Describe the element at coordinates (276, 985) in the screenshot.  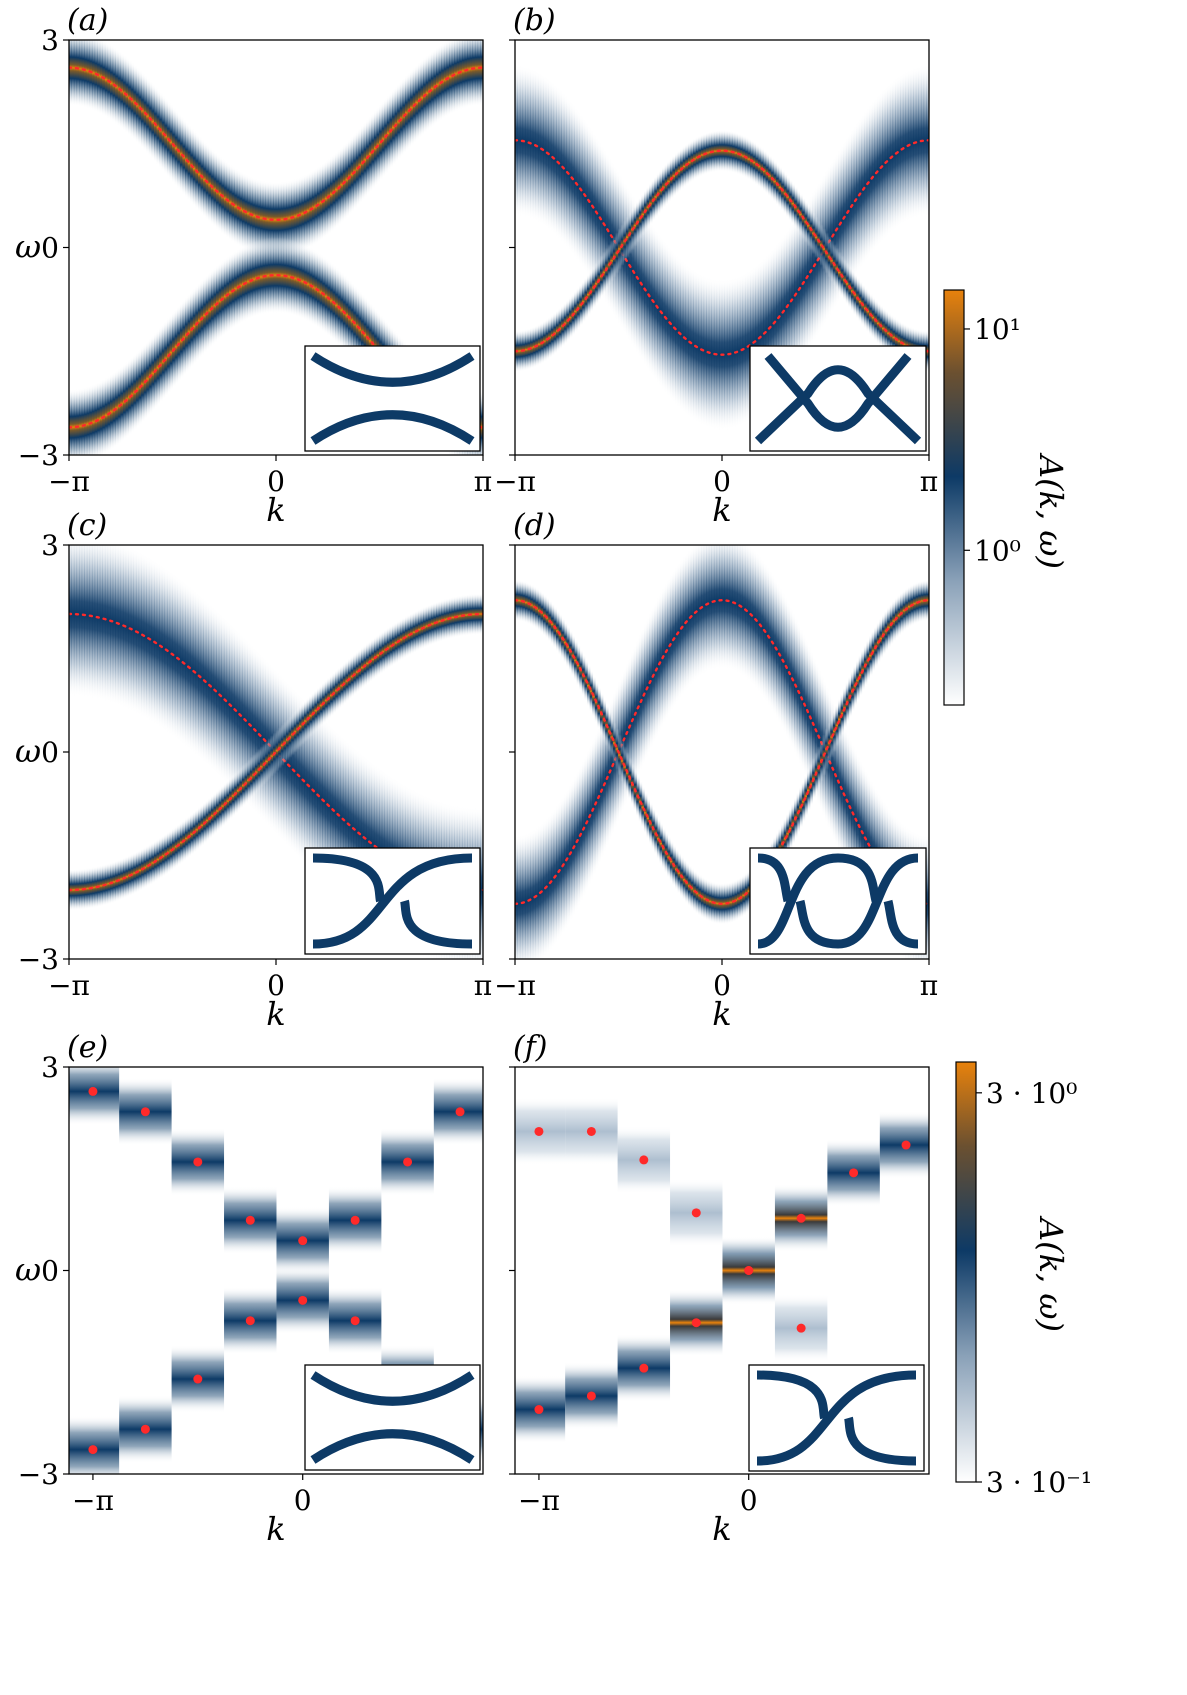
I see `x-tick-label: 0` at that location.